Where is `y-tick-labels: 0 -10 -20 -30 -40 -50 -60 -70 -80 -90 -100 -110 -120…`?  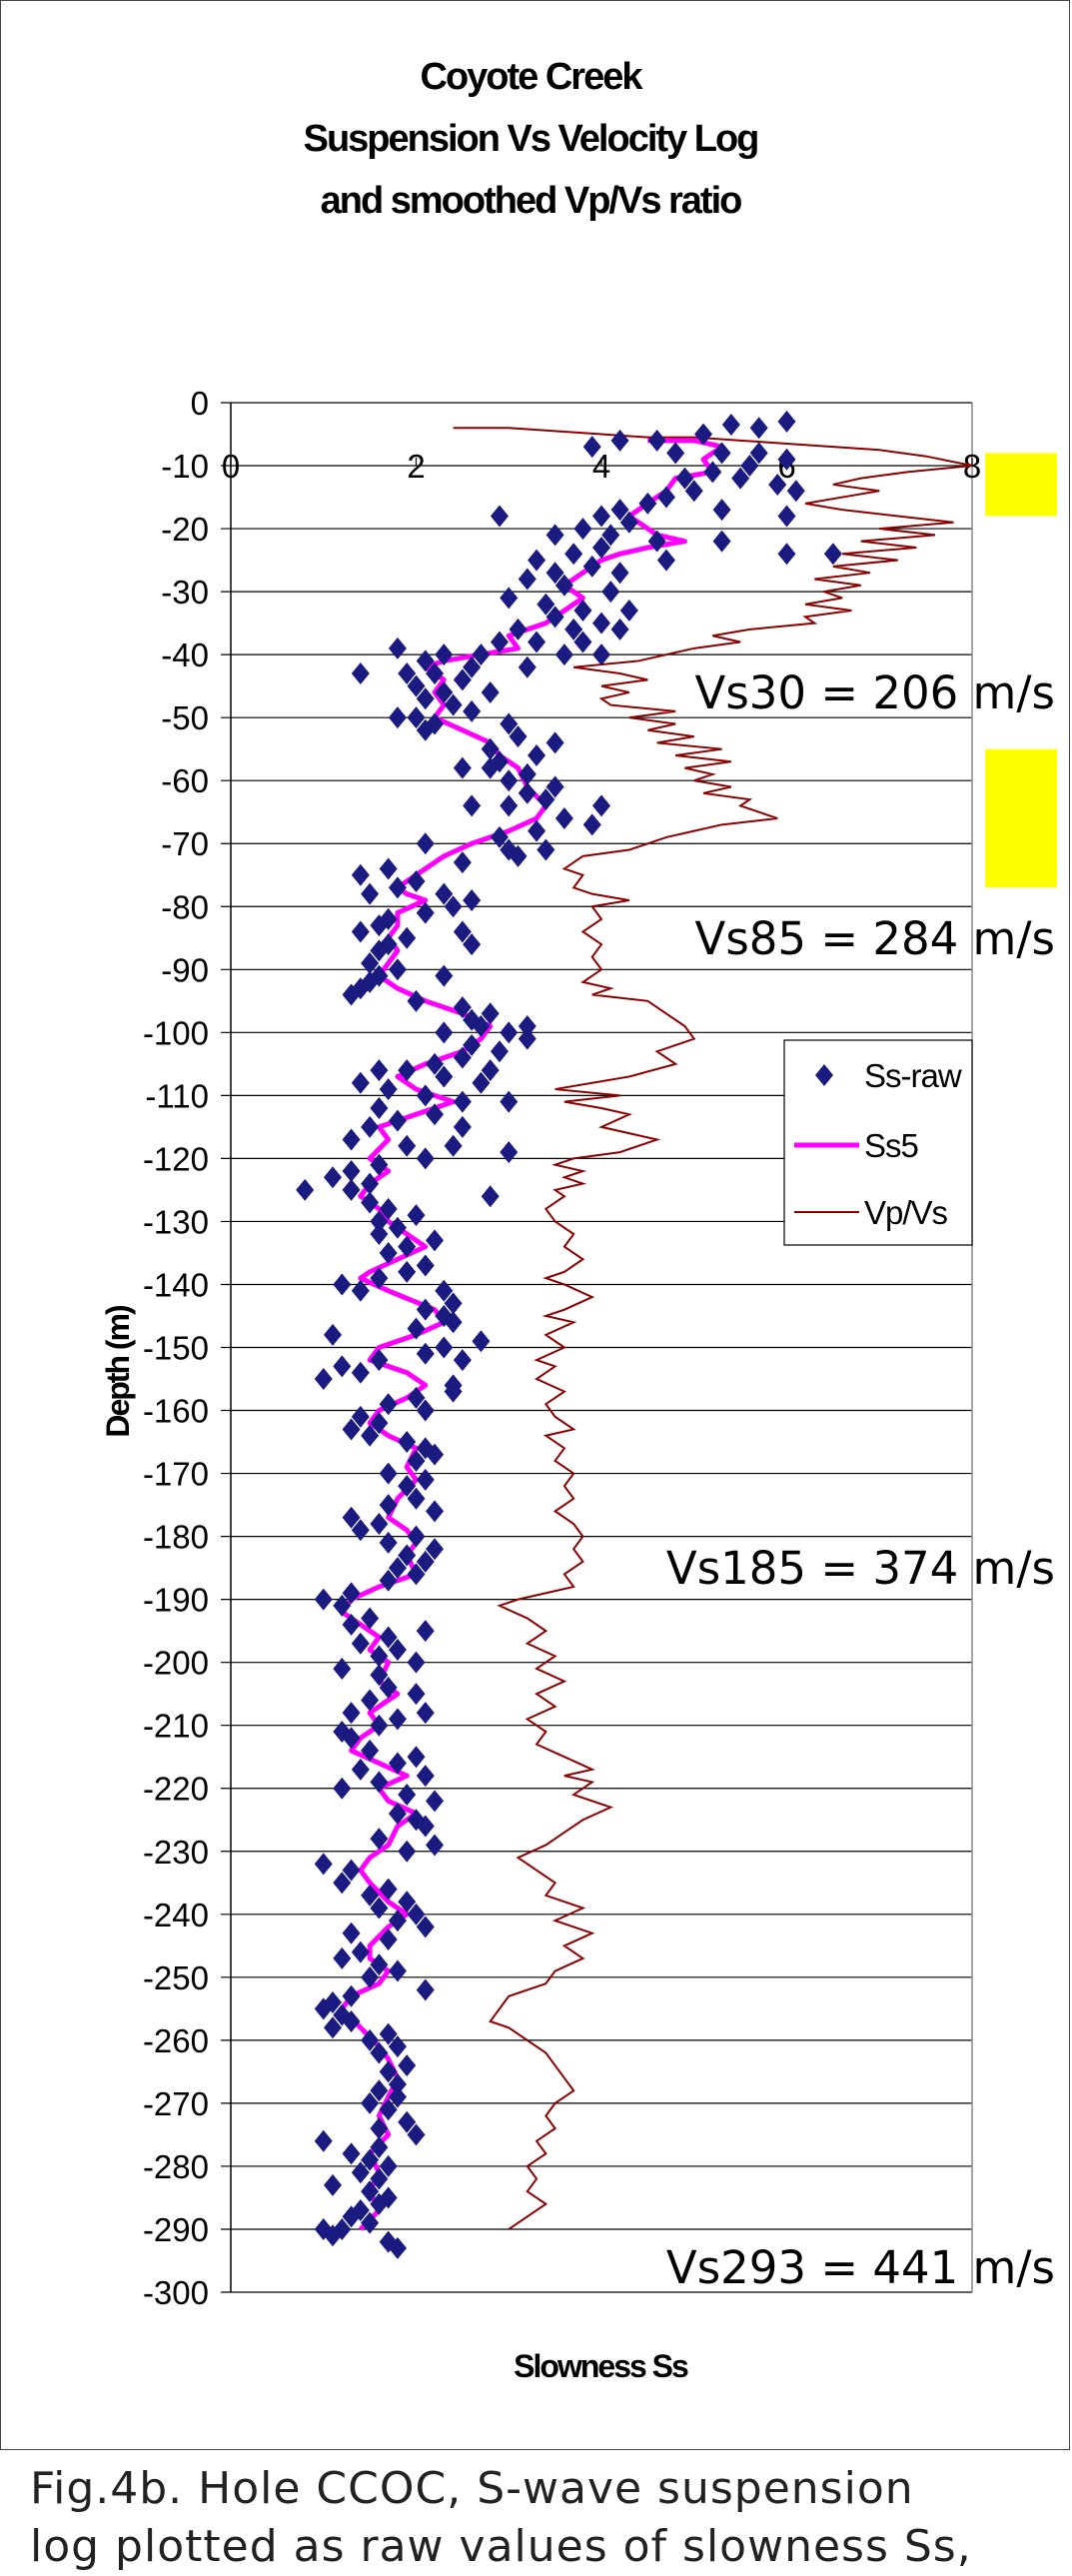
y-tick-labels: 0 -10 -20 -30 -40 -50 -60 -70 -80 -90 -100 -110 -120… is located at coordinates (176, 1348).